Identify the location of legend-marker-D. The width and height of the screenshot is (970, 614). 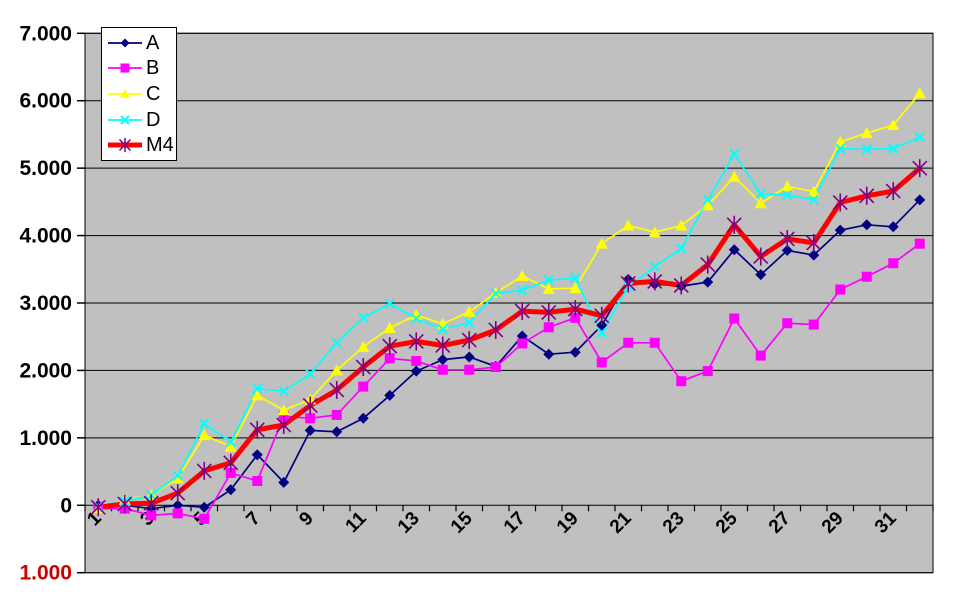
(125, 119).